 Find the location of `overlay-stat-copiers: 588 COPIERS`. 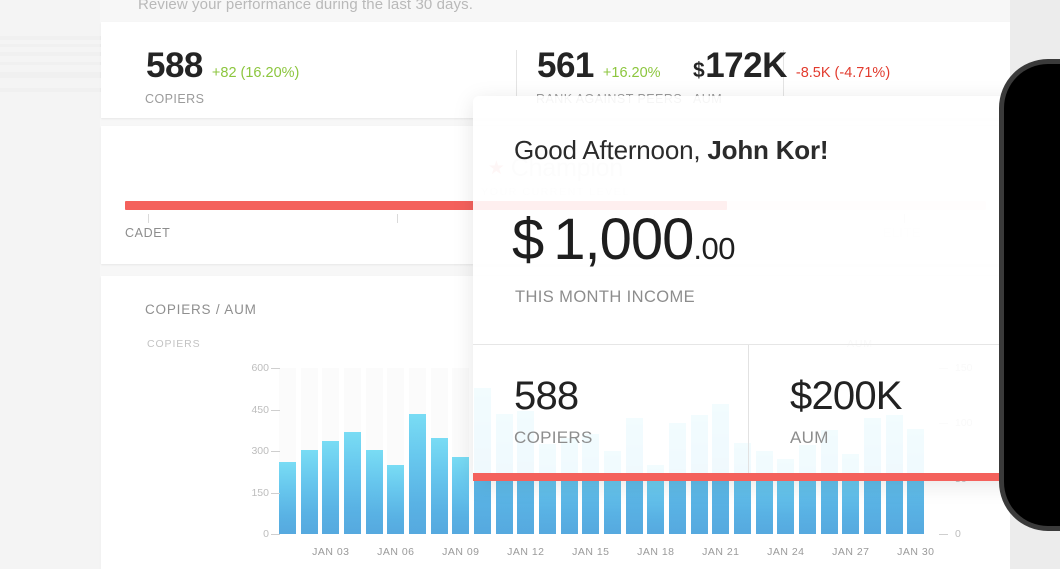

overlay-stat-copiers: 588 COPIERS is located at coordinates (553, 412).